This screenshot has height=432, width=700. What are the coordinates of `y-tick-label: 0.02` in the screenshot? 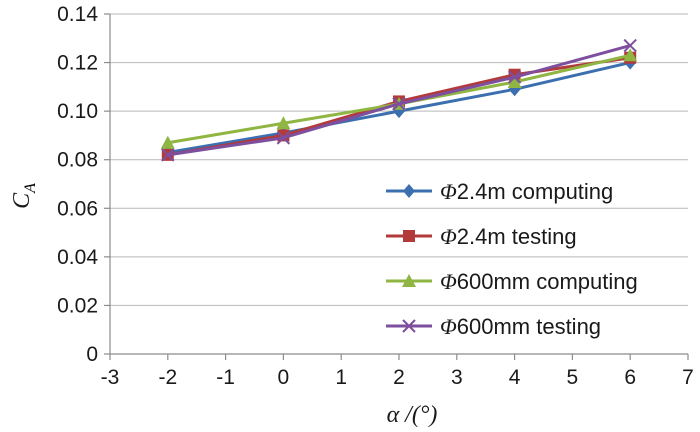 It's located at (77, 305).